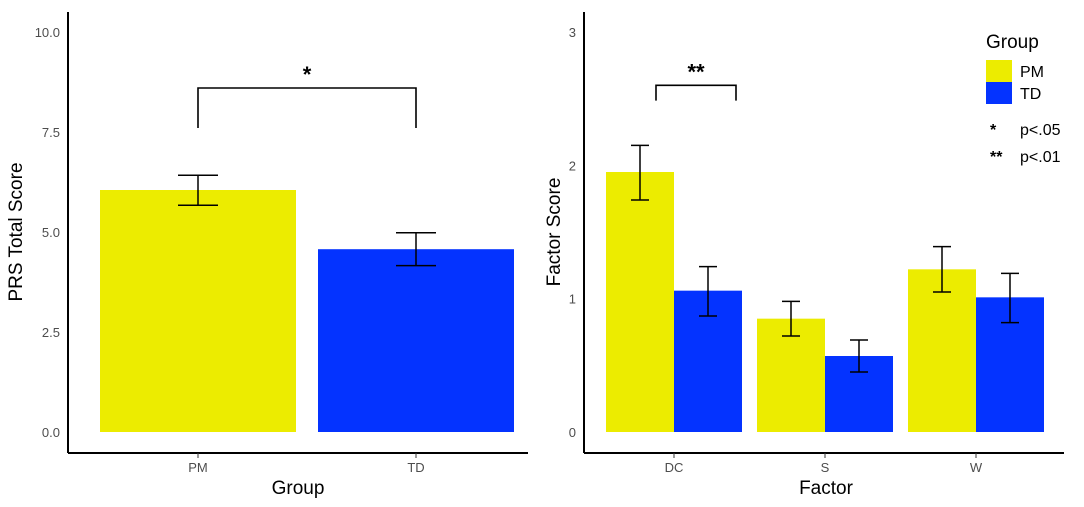 This screenshot has height=507, width=1084. I want to click on ytick-label: 0, so click(572, 432).